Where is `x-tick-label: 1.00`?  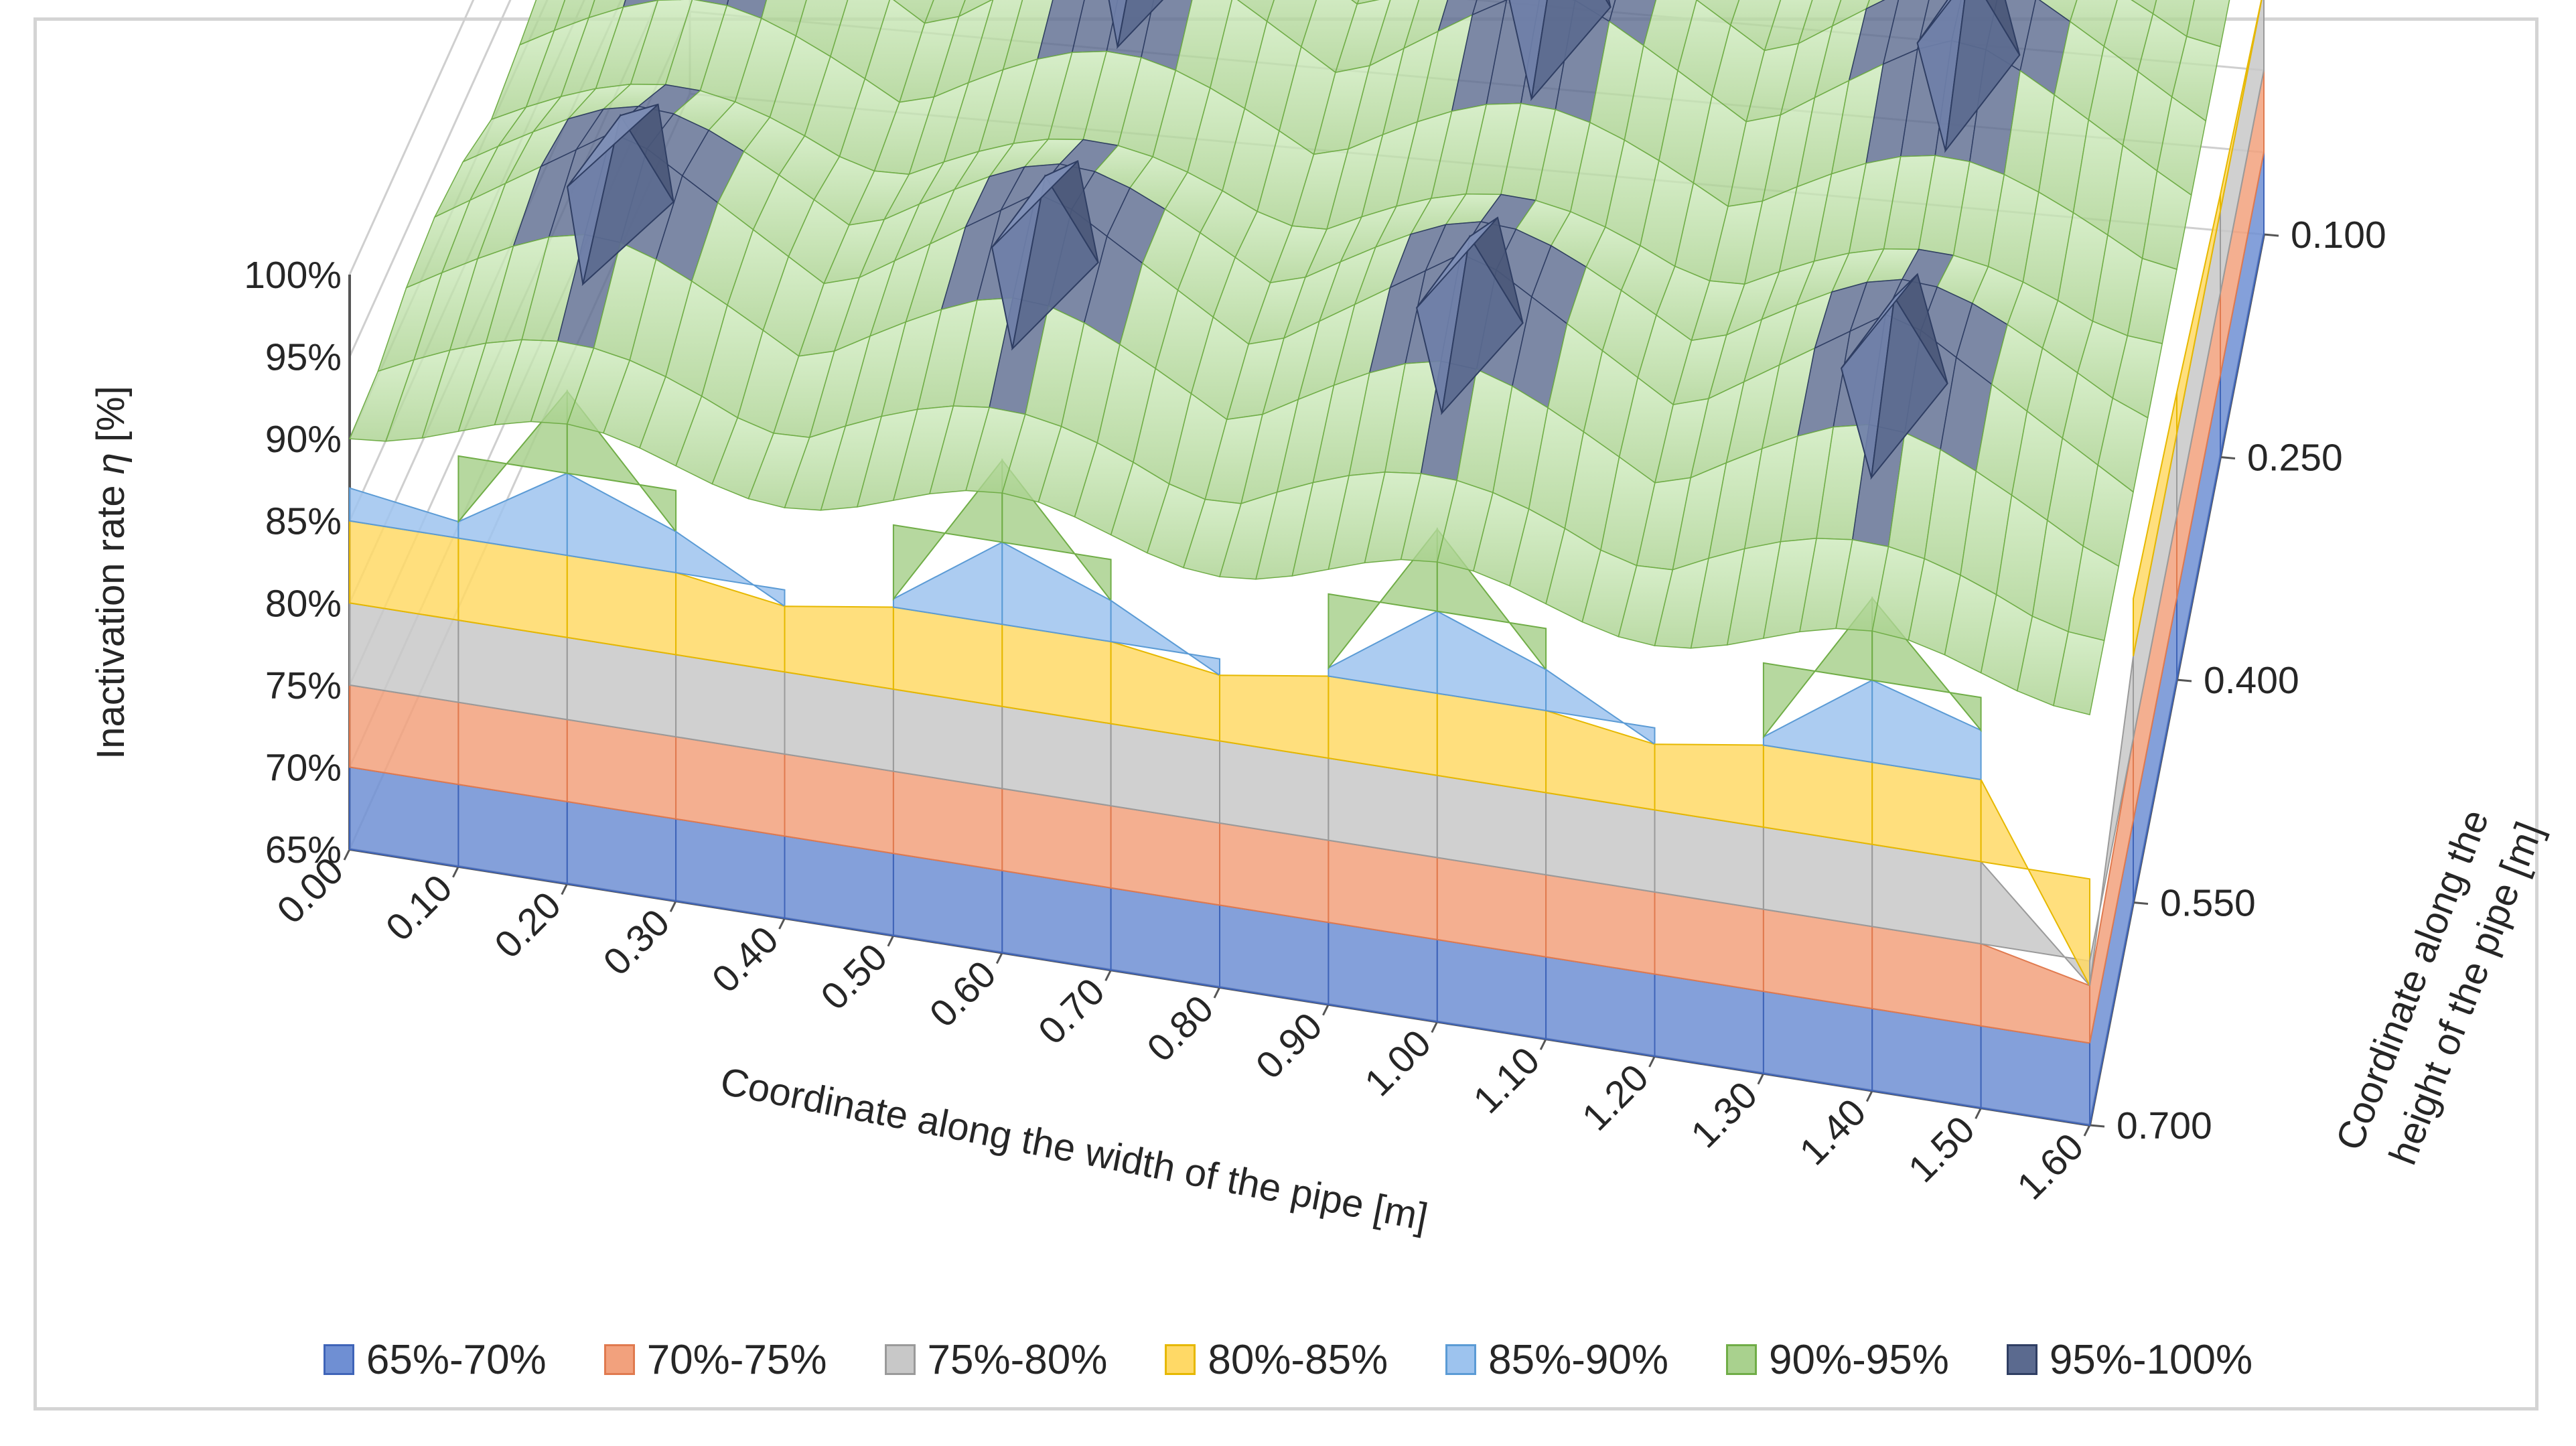
x-tick-label: 1.00 is located at coordinates (1397, 1062).